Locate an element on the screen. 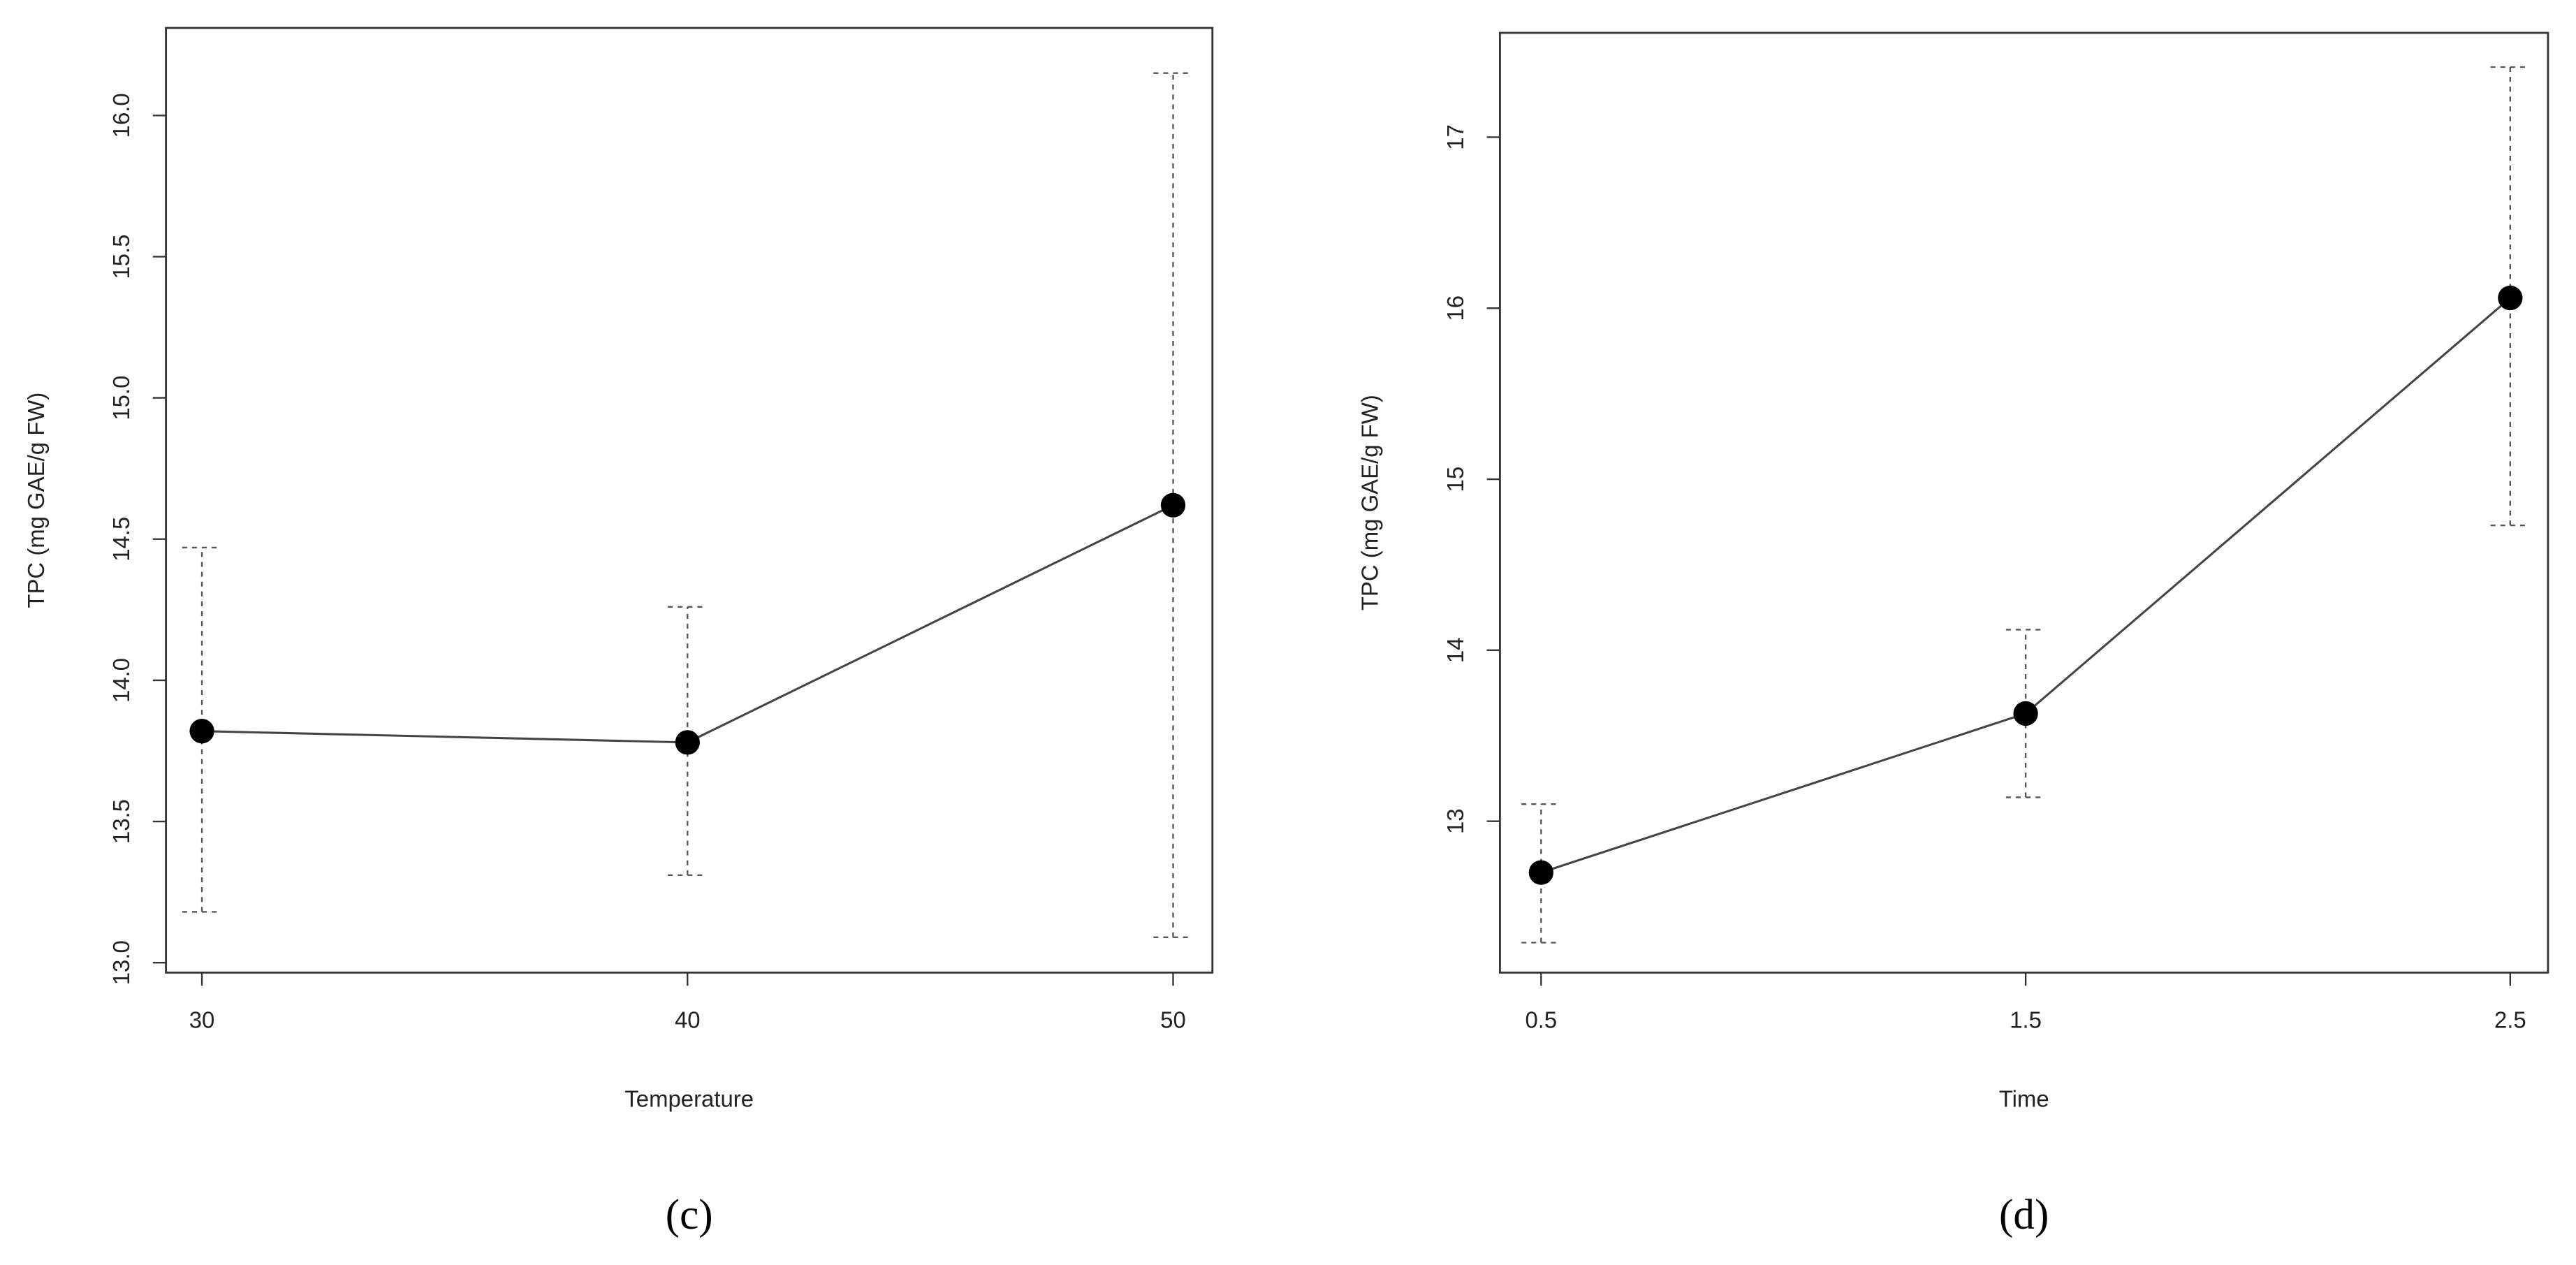 The width and height of the screenshot is (2576, 1265). x-tick-label: 0.5 is located at coordinates (1541, 1020).